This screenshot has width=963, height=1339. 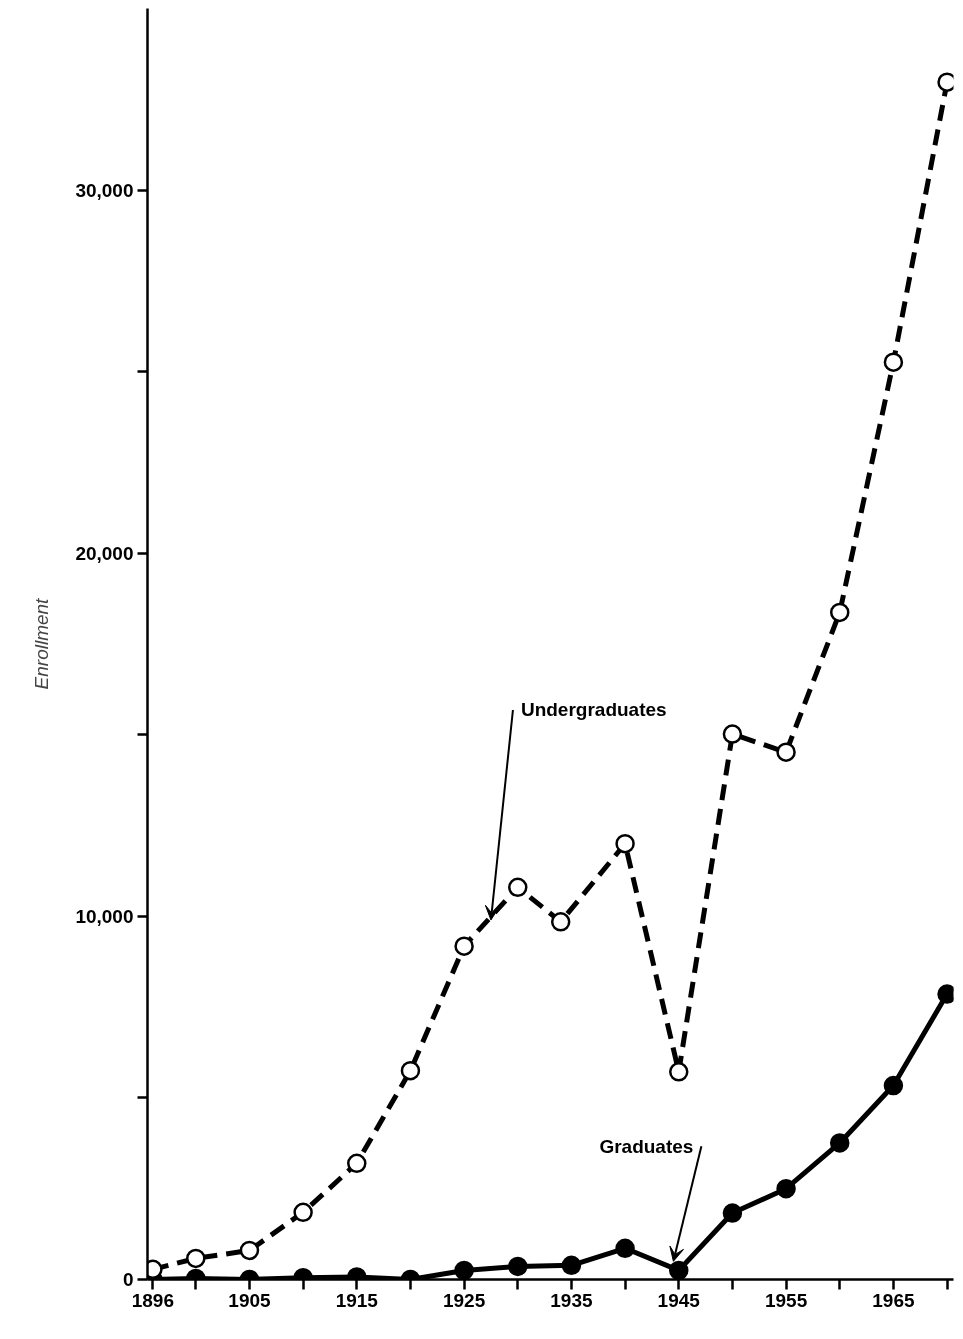 I want to click on annotation: Graduates, so click(x=646, y=1146).